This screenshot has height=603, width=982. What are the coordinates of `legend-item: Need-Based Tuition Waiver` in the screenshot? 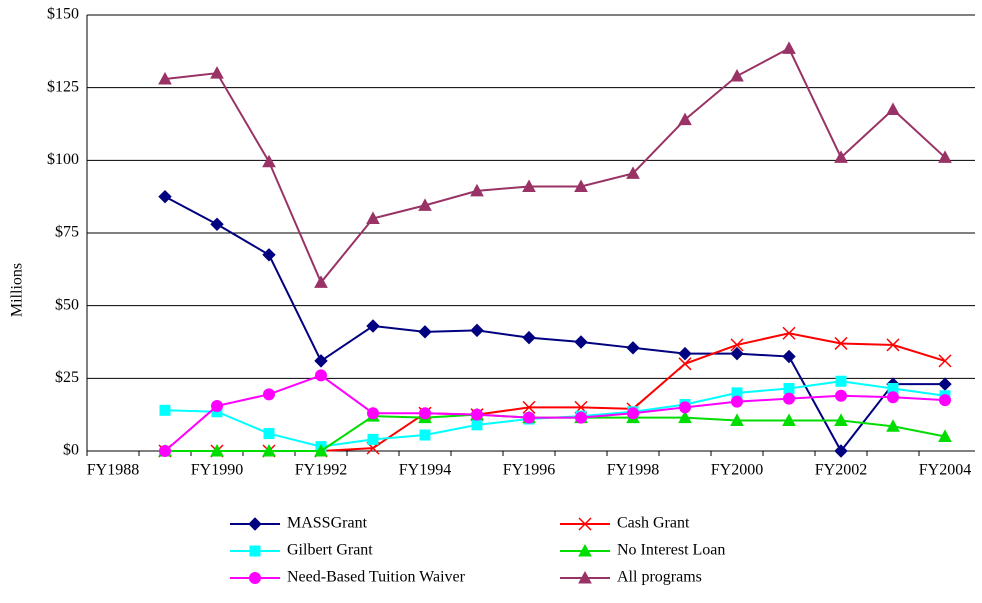 It's located at (348, 577).